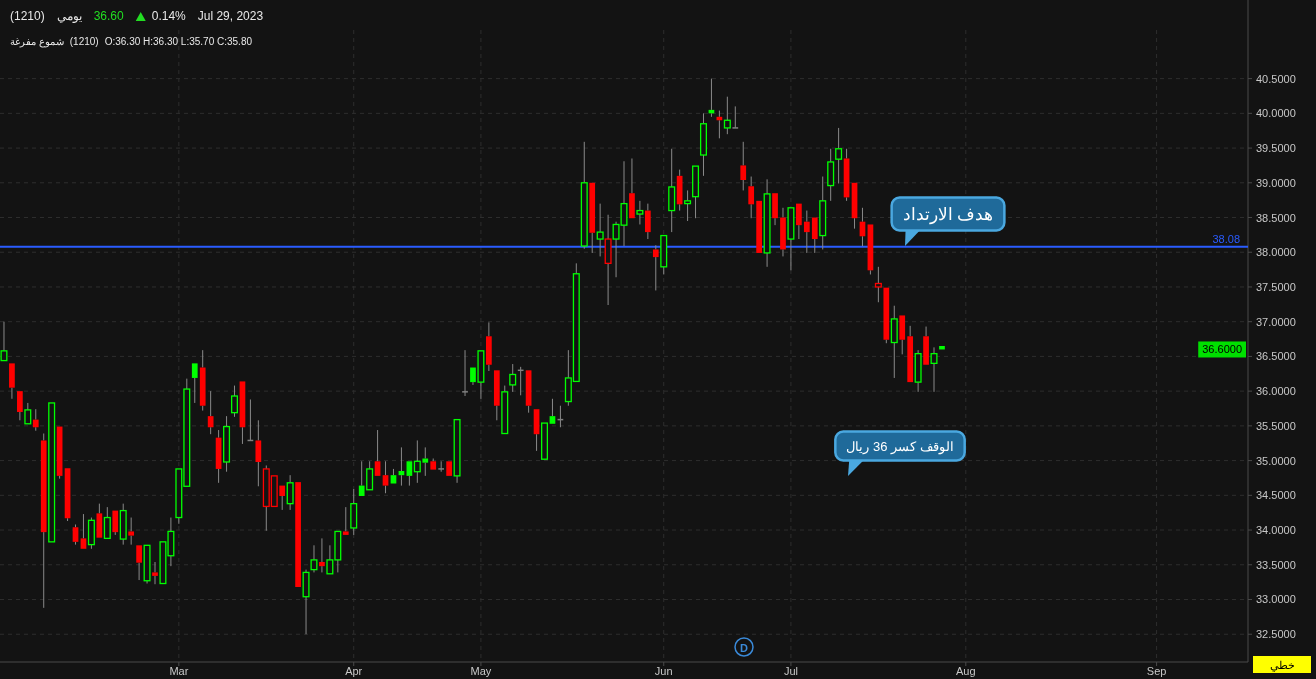 This screenshot has height=679, width=1316. Describe the element at coordinates (1276, 321) in the screenshot. I see `y-tick-label: 37.0000` at that location.